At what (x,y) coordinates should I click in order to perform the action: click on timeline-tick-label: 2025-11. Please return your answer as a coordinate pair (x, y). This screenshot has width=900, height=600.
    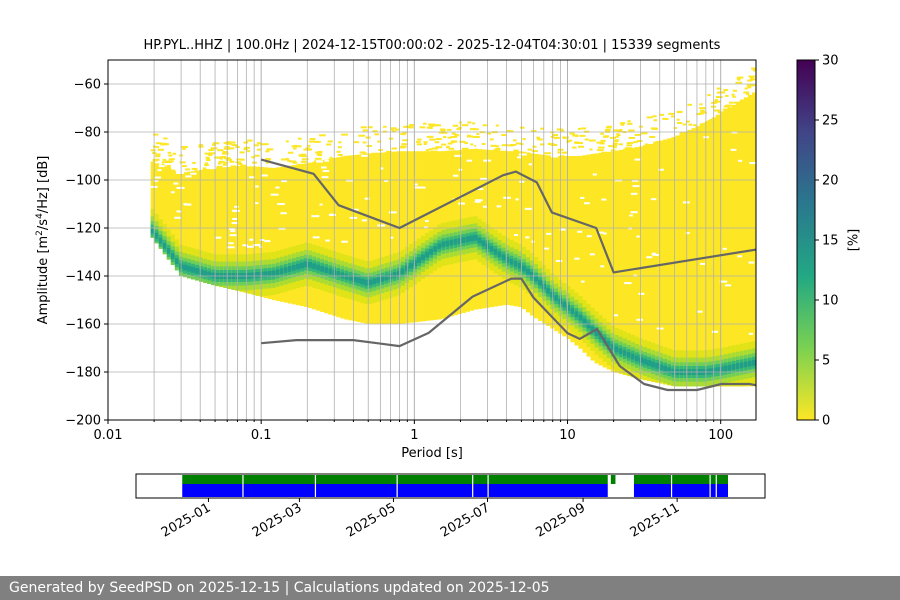
    Looking at the image, I should click on (655, 520).